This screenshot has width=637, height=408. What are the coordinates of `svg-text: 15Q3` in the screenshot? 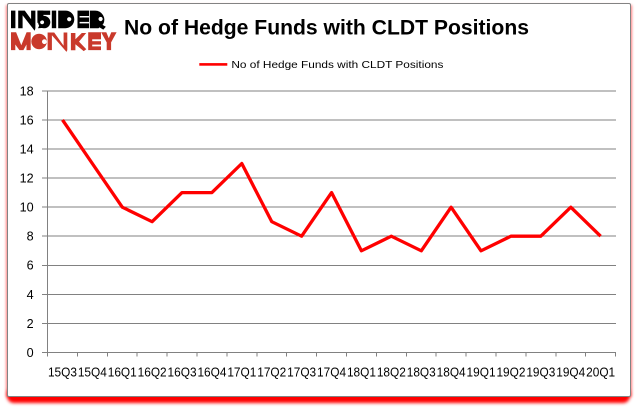 It's located at (62, 372).